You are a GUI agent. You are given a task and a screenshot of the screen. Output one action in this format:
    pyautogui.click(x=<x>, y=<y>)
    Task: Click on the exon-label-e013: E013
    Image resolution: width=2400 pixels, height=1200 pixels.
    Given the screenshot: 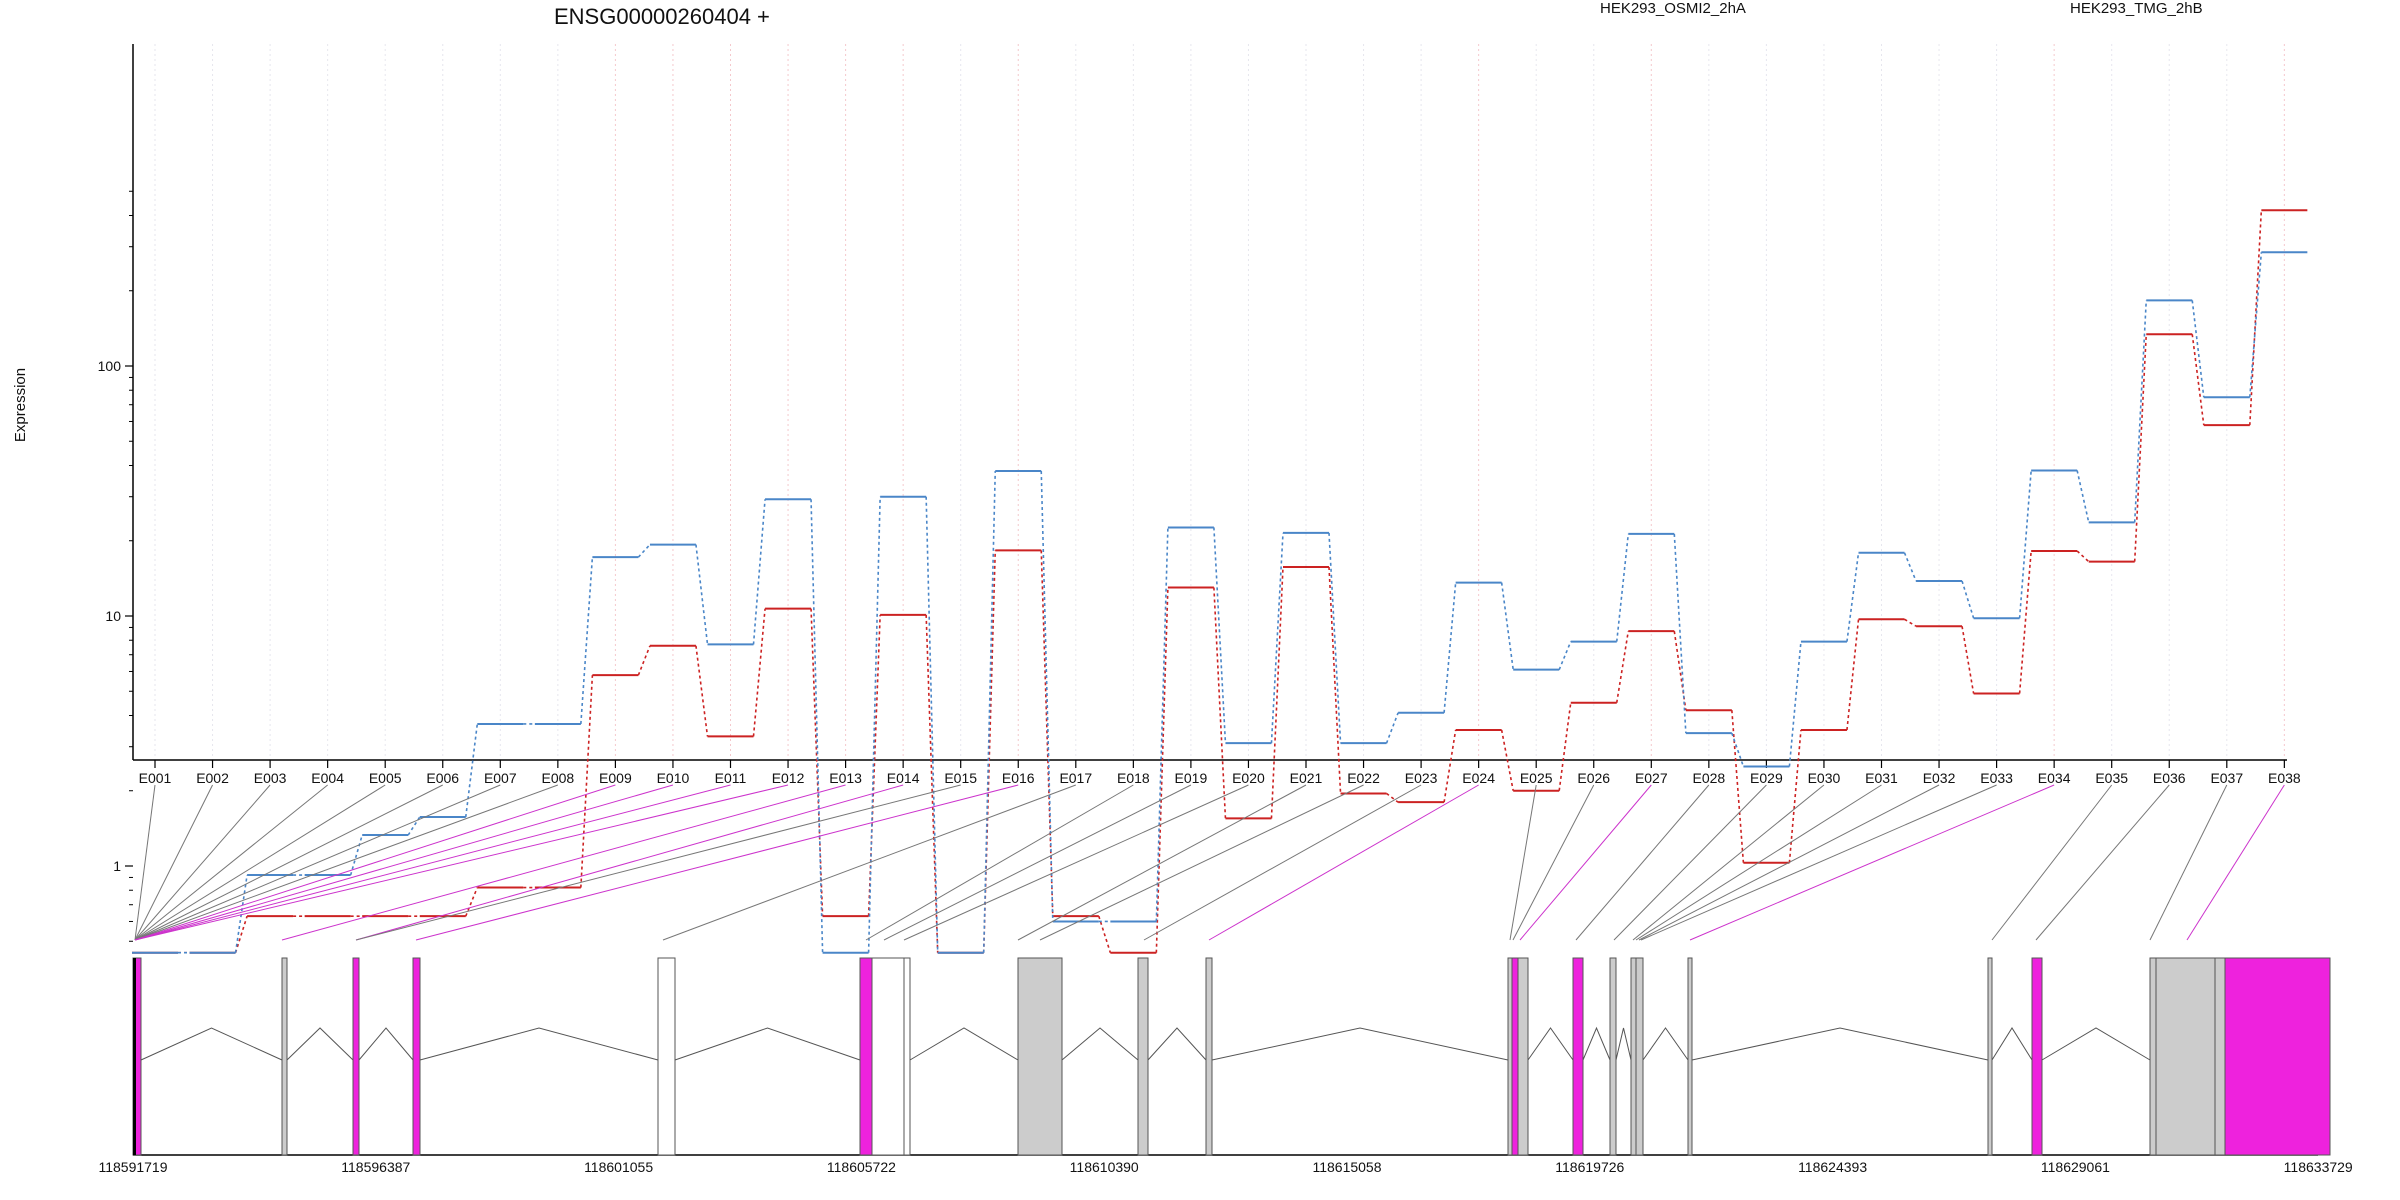 What is the action you would take?
    pyautogui.click(x=845, y=778)
    